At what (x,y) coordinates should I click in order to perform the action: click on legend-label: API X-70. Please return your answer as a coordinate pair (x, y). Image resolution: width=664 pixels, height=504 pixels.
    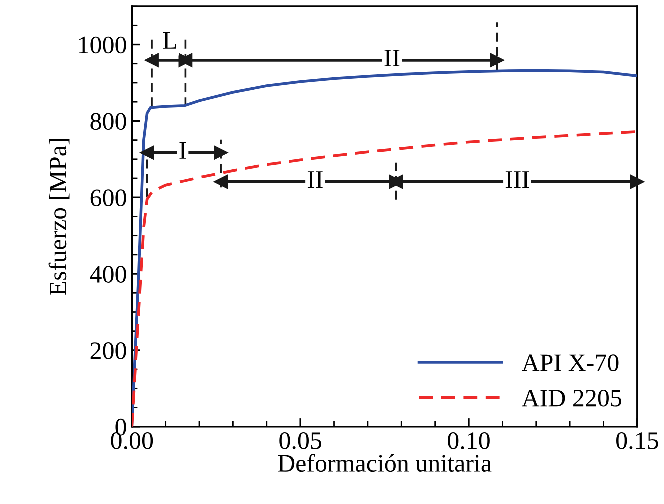
    Looking at the image, I should click on (570, 363).